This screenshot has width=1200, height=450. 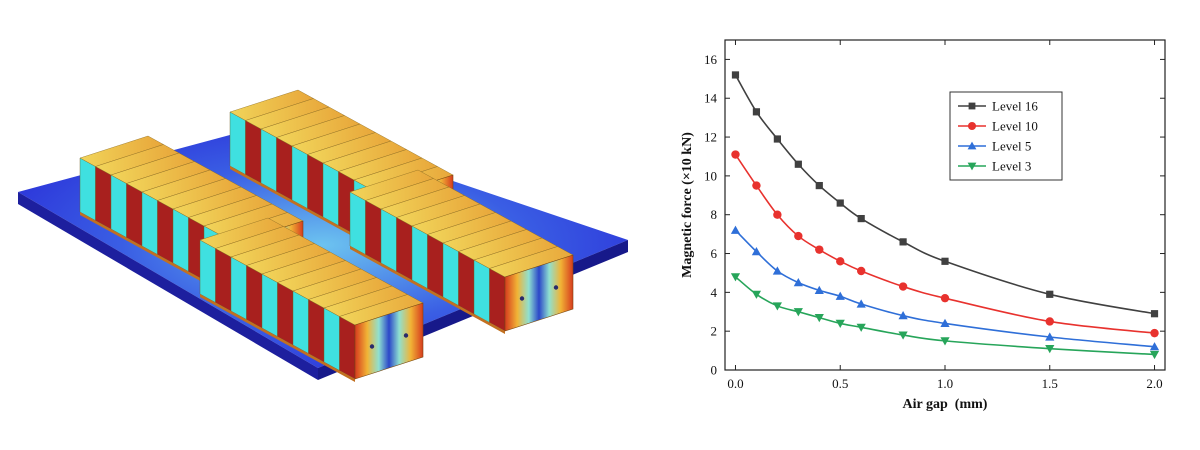 I want to click on y-tick-label: 6, so click(x=714, y=253).